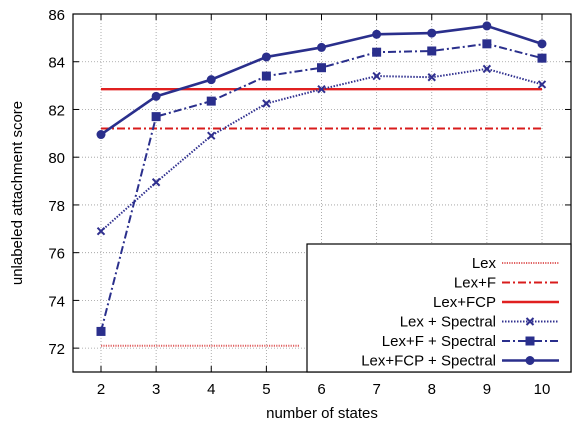 The height and width of the screenshot is (427, 577). What do you see at coordinates (56, 110) in the screenshot?
I see `y-tick-label: 82` at bounding box center [56, 110].